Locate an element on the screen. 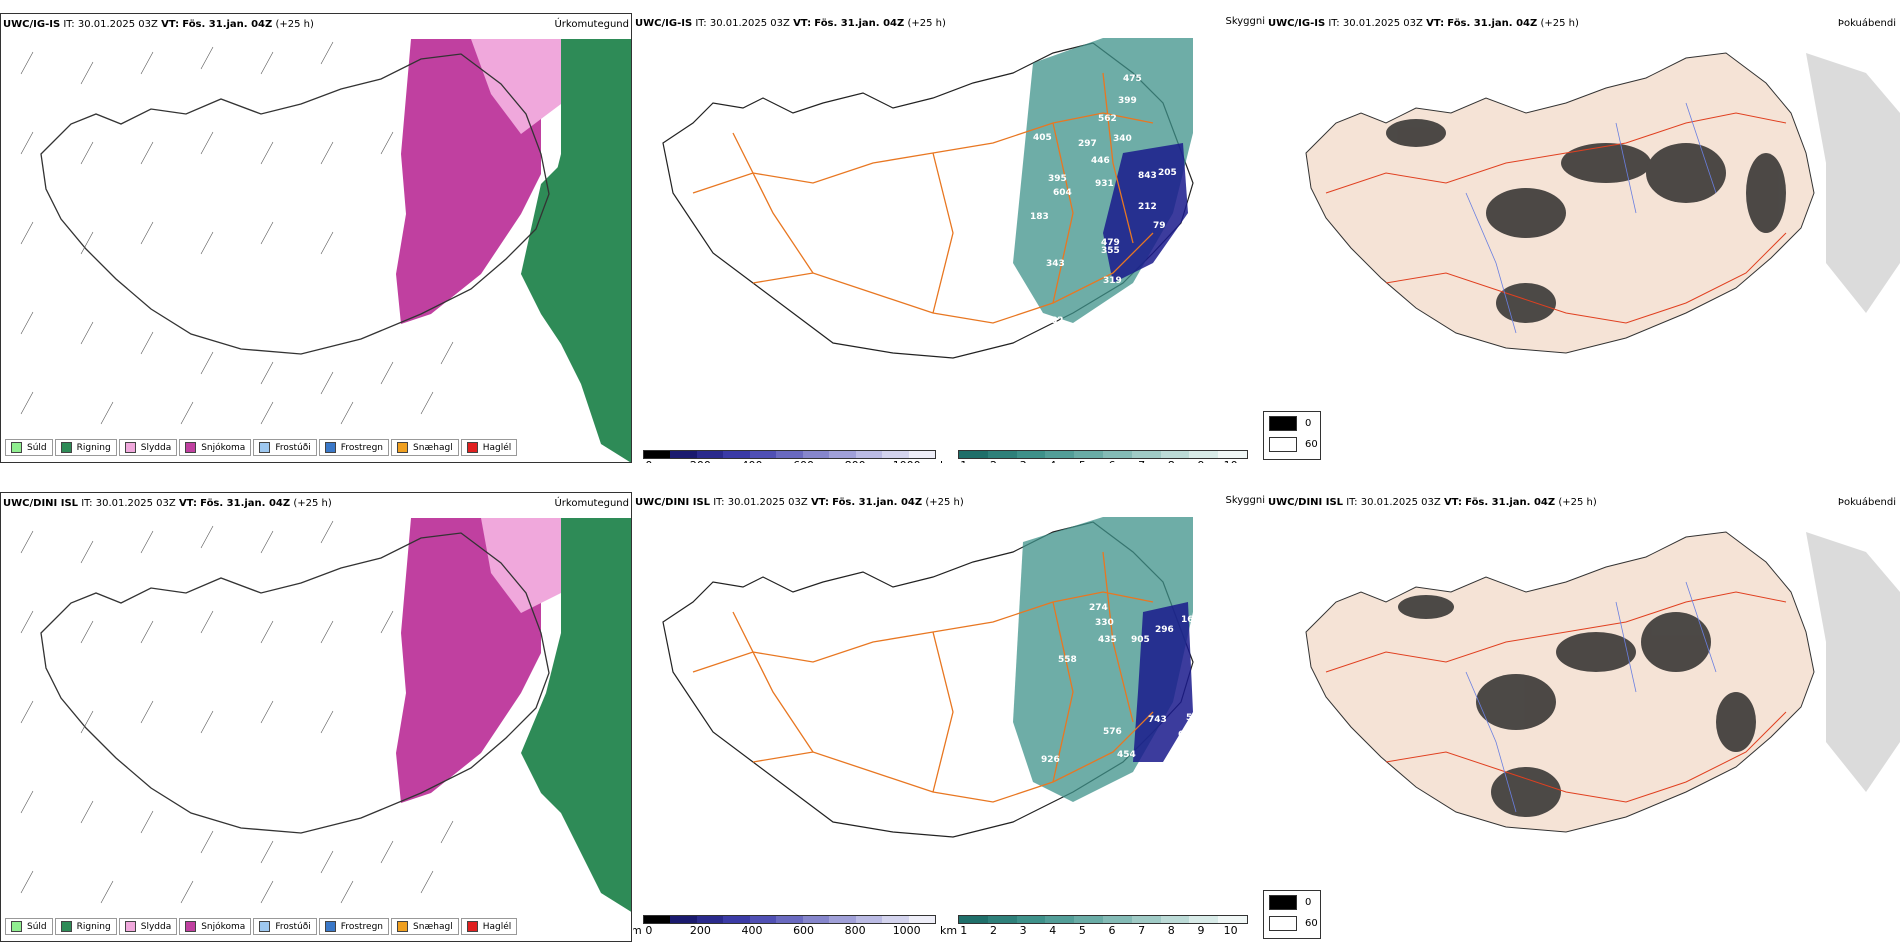 The height and width of the screenshot is (950, 1900). visibility-label: Skyggni is located at coordinates (1245, 500).